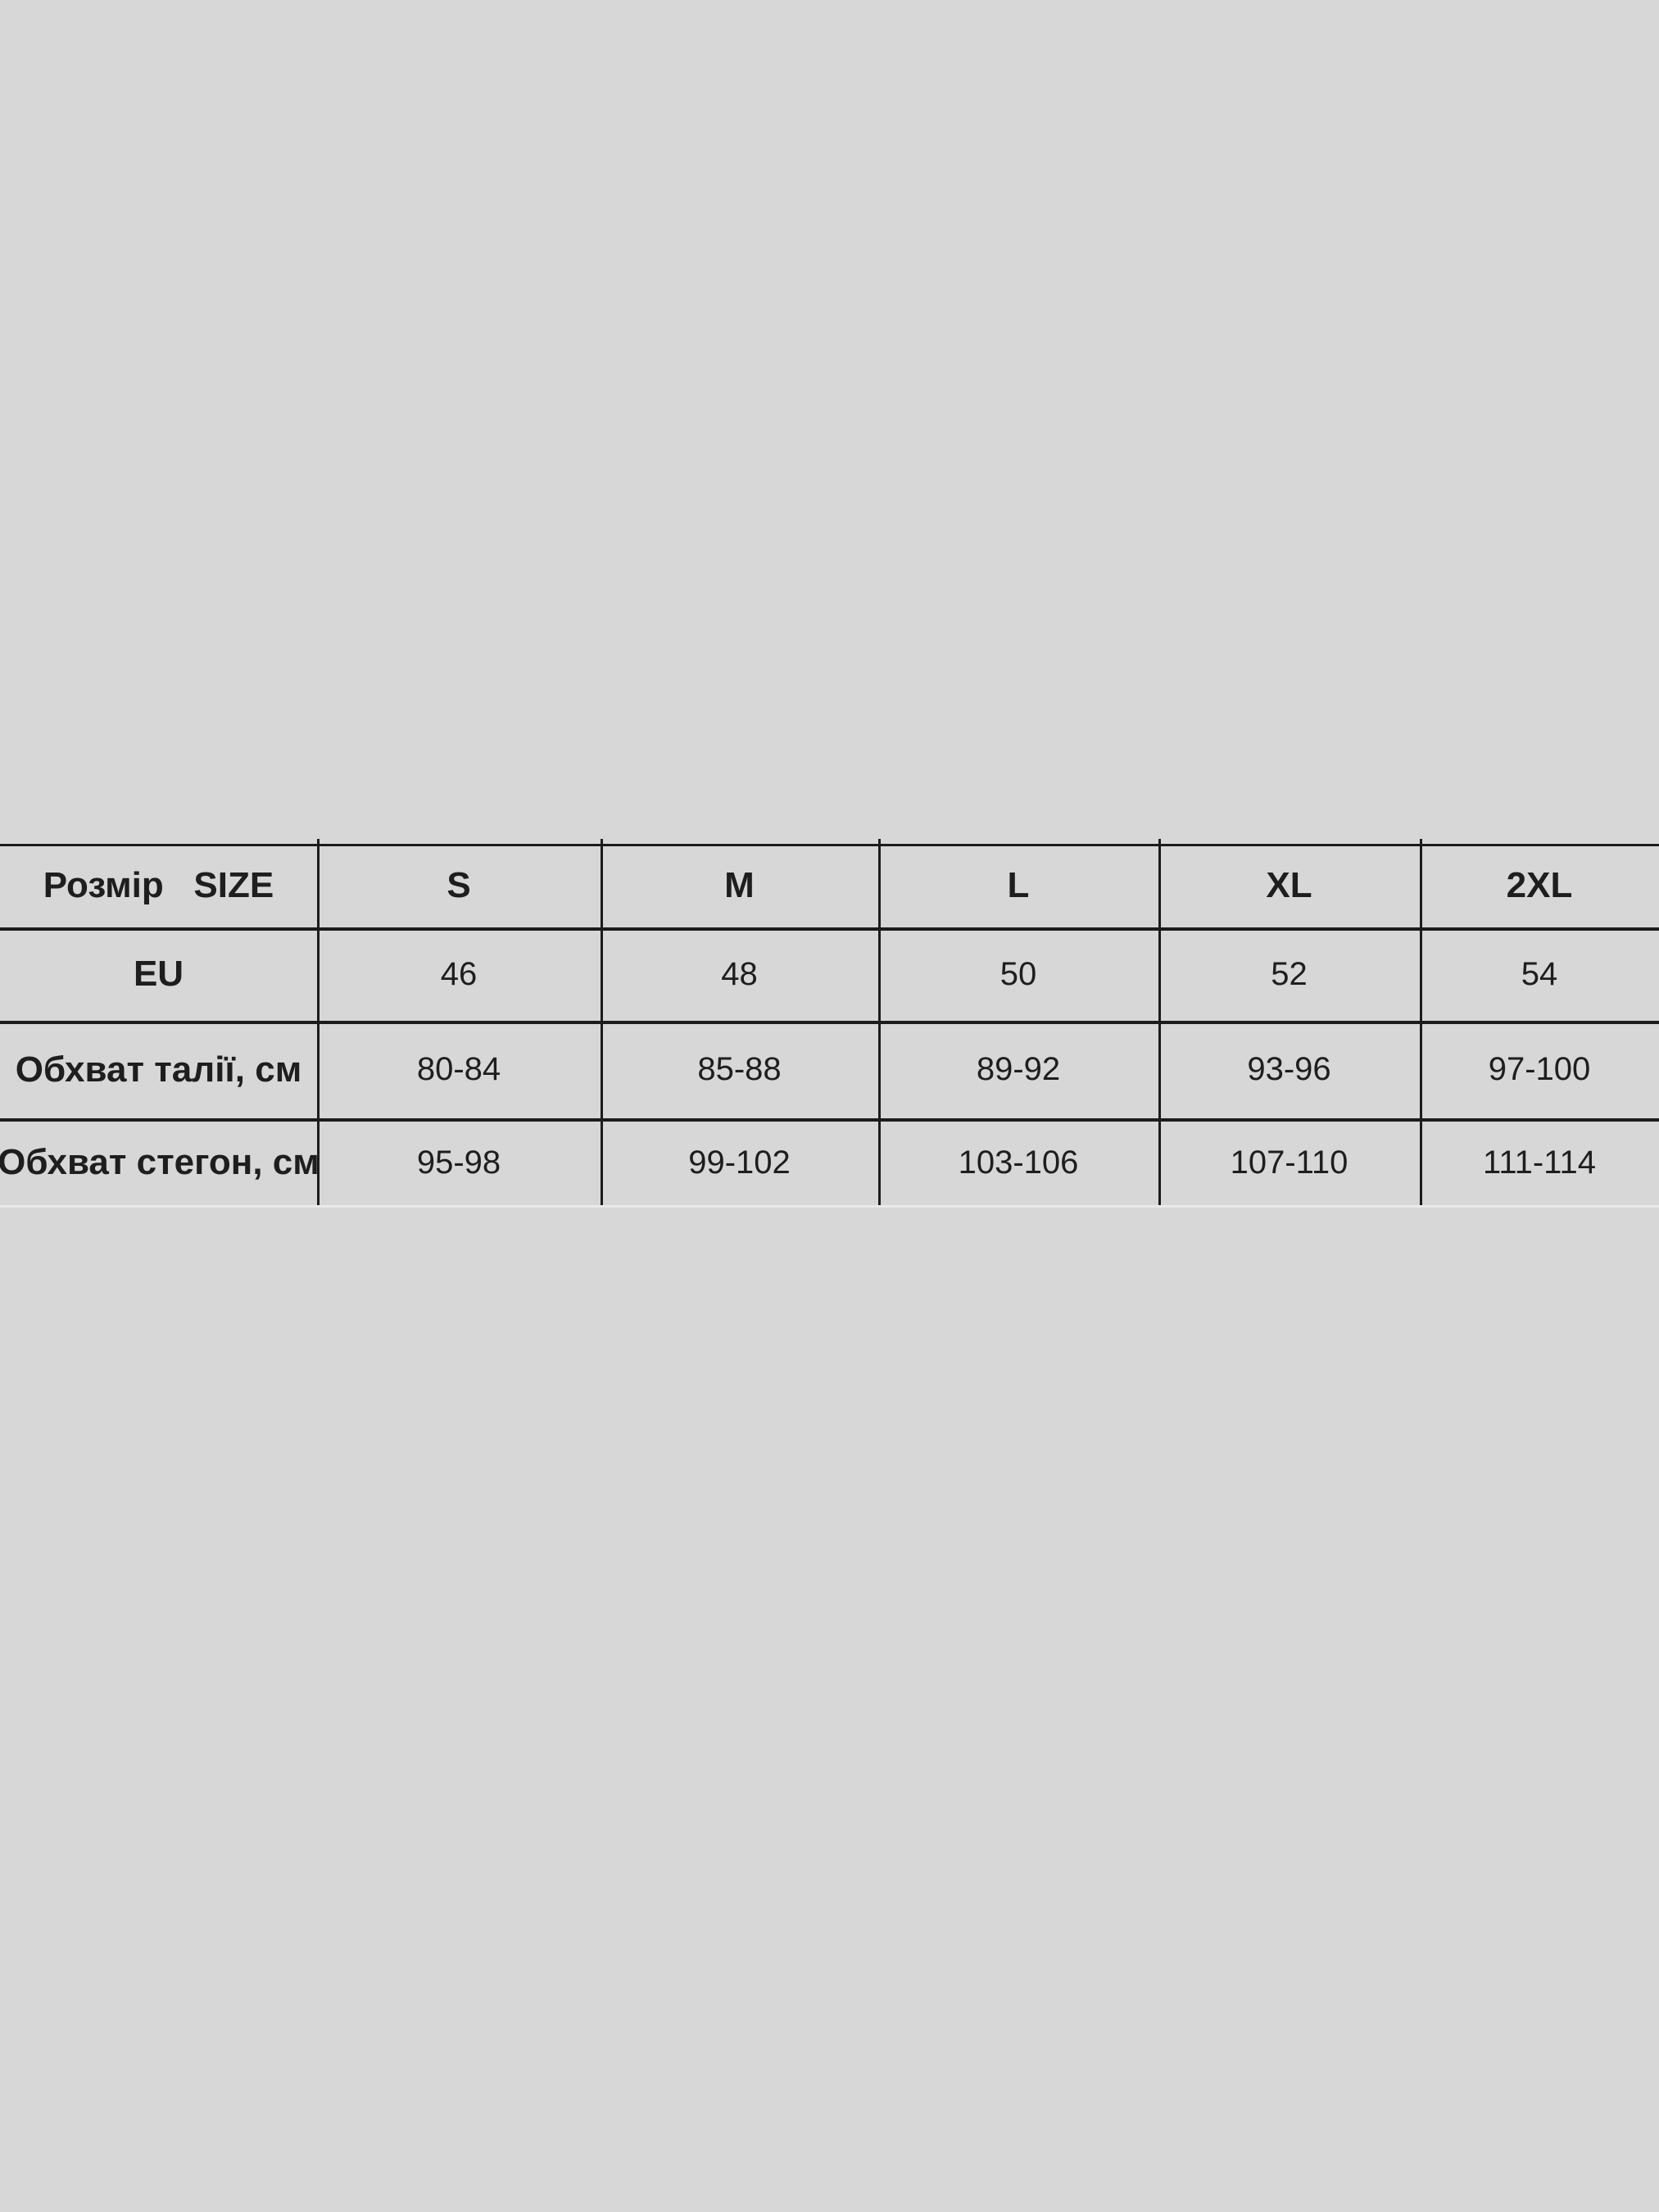 The image size is (1659, 2212). Describe the element at coordinates (1289, 1069) in the screenshot. I see `waist-value-cell: 93-96` at that location.